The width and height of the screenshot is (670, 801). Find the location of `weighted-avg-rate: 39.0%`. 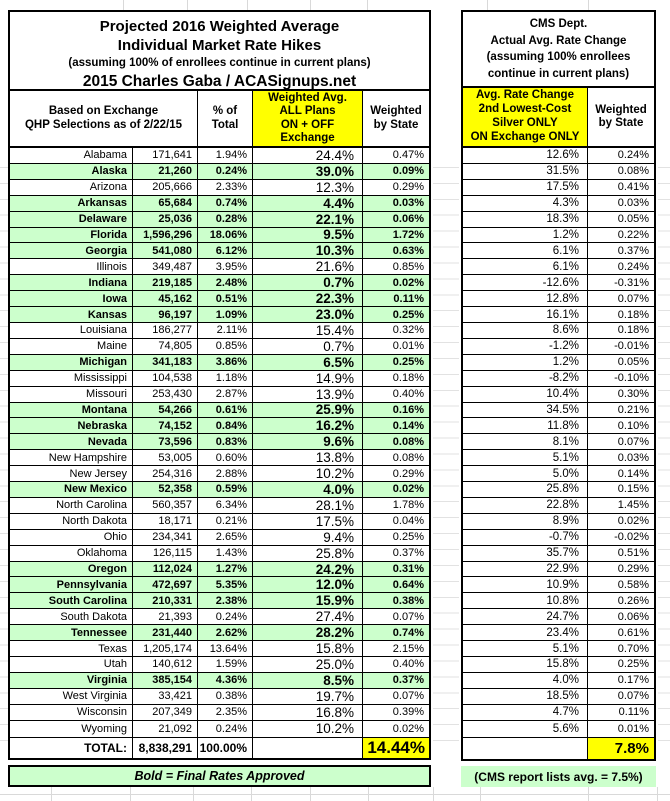

weighted-avg-rate: 39.0% is located at coordinates (307, 171).